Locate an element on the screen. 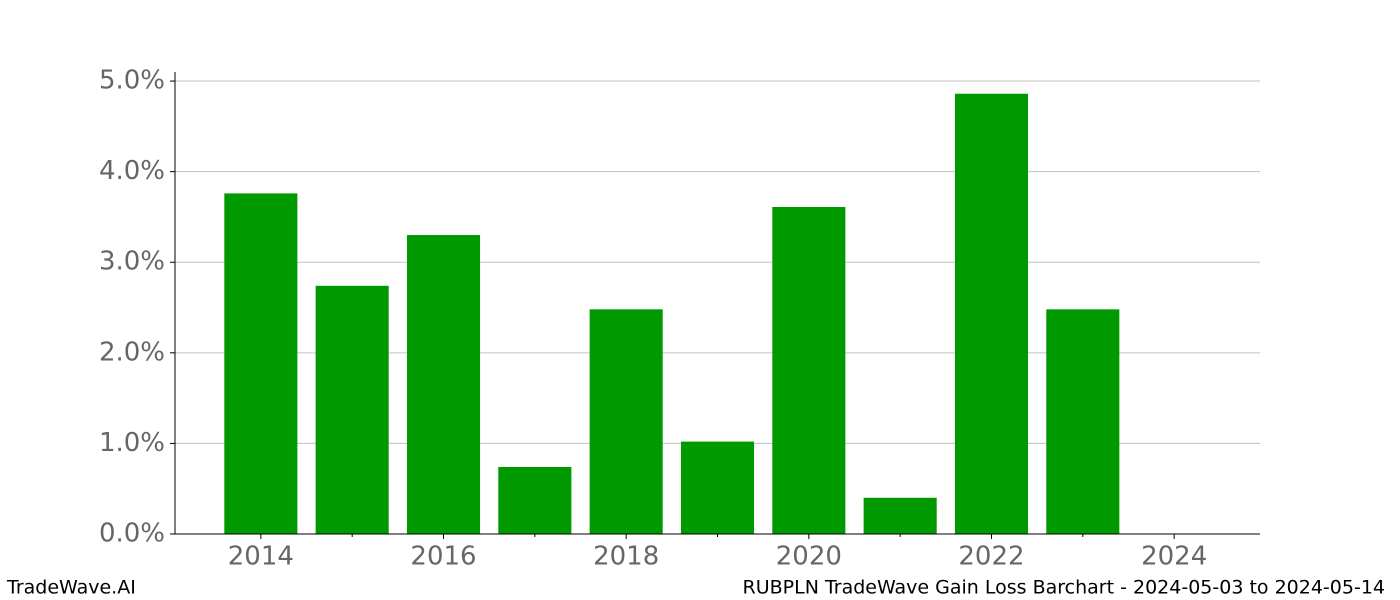 This screenshot has width=1400, height=600. x-tick-label: 2016 is located at coordinates (443, 557).